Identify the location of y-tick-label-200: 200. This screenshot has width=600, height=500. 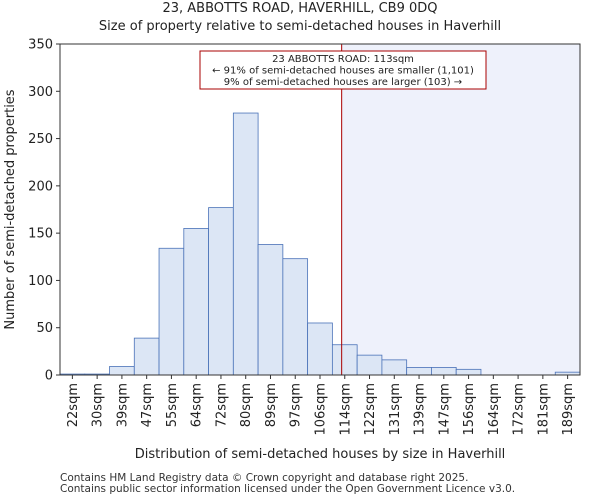
(40, 186).